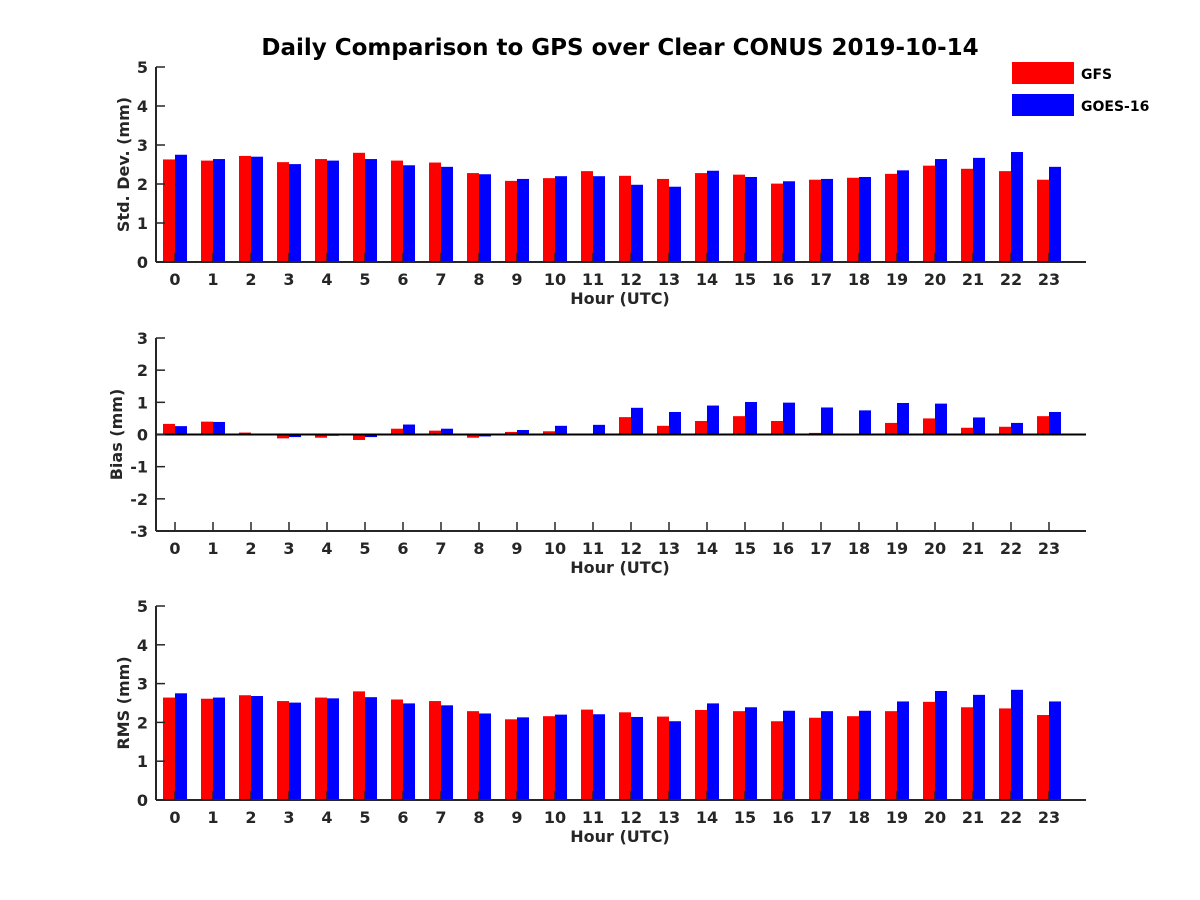 This screenshot has width=1200, height=900. Describe the element at coordinates (1049, 279) in the screenshot. I see `x-tick-label: 23` at that location.